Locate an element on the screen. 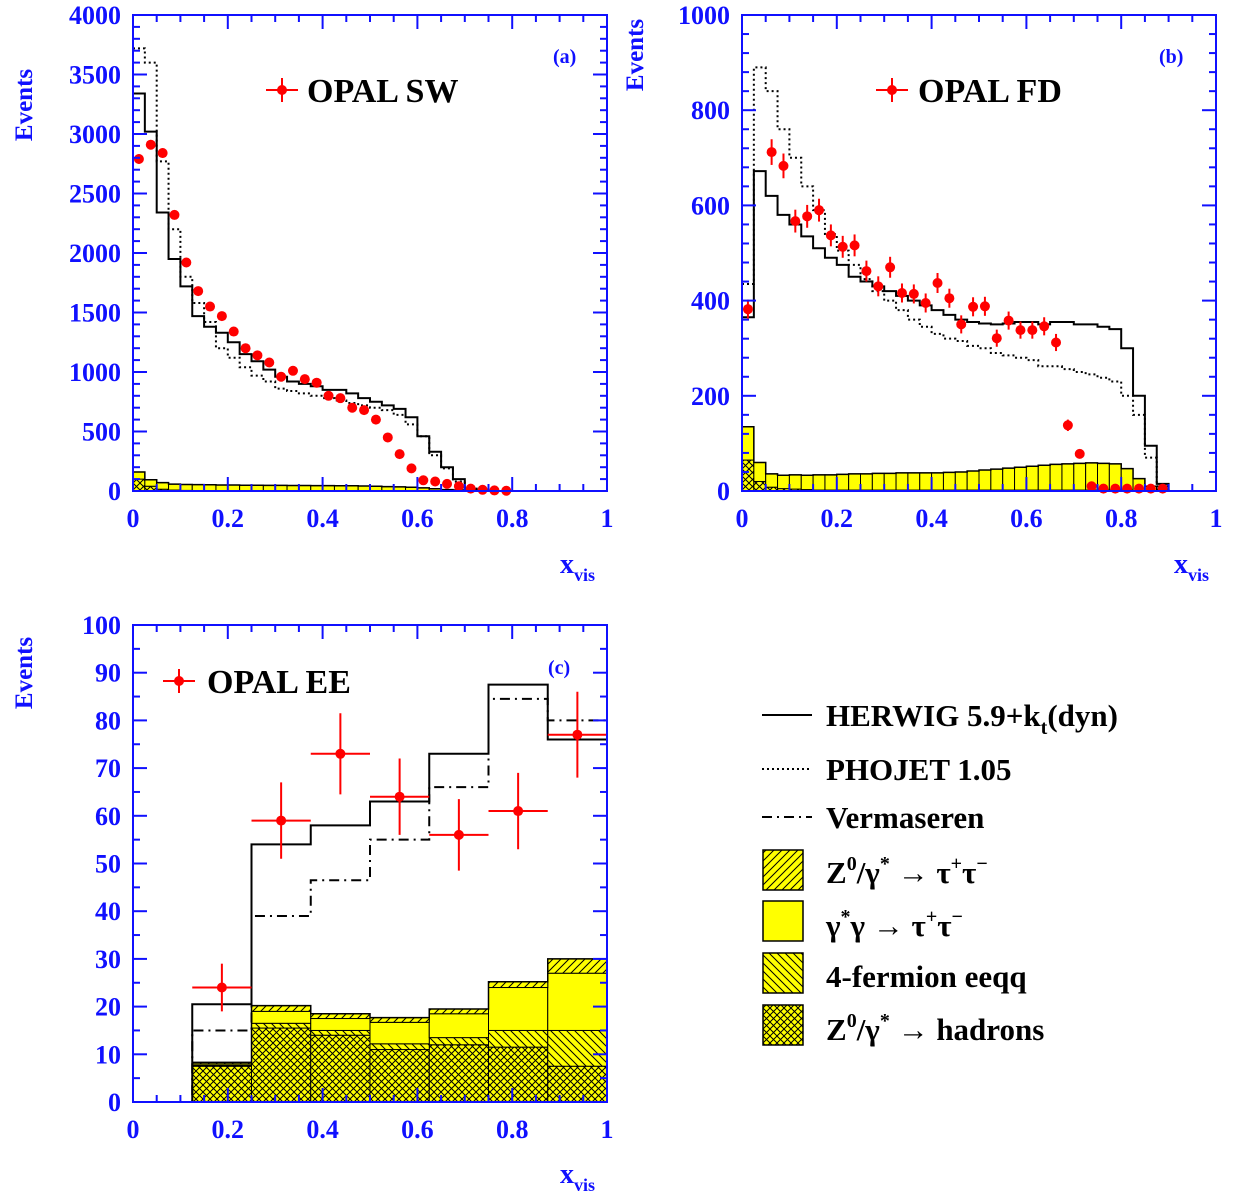 This screenshot has width=1239, height=1196. y-tick-label: 90 is located at coordinates (108, 673).